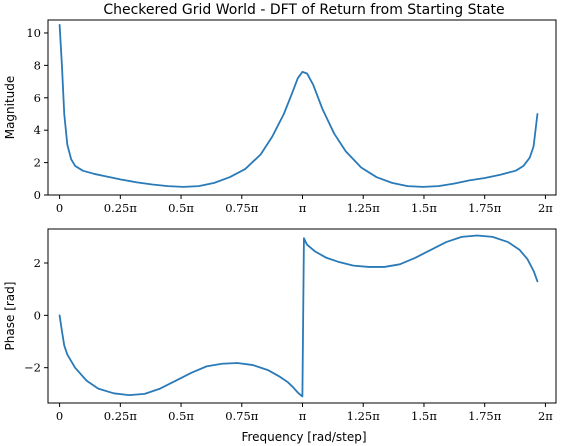 The image size is (564, 446). I want to click on phase-x-tick-label: 2π, so click(545, 416).